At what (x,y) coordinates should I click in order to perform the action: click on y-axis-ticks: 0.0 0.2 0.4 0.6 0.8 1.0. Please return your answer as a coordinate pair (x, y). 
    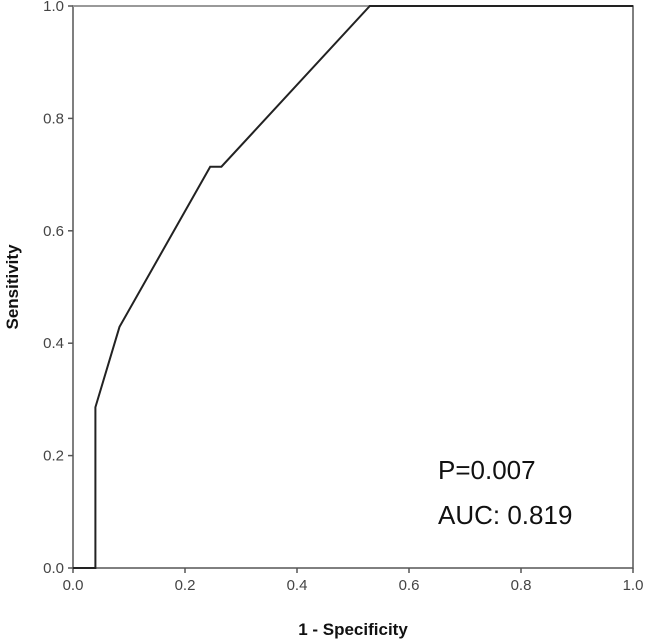
    Looking at the image, I should click on (58, 288).